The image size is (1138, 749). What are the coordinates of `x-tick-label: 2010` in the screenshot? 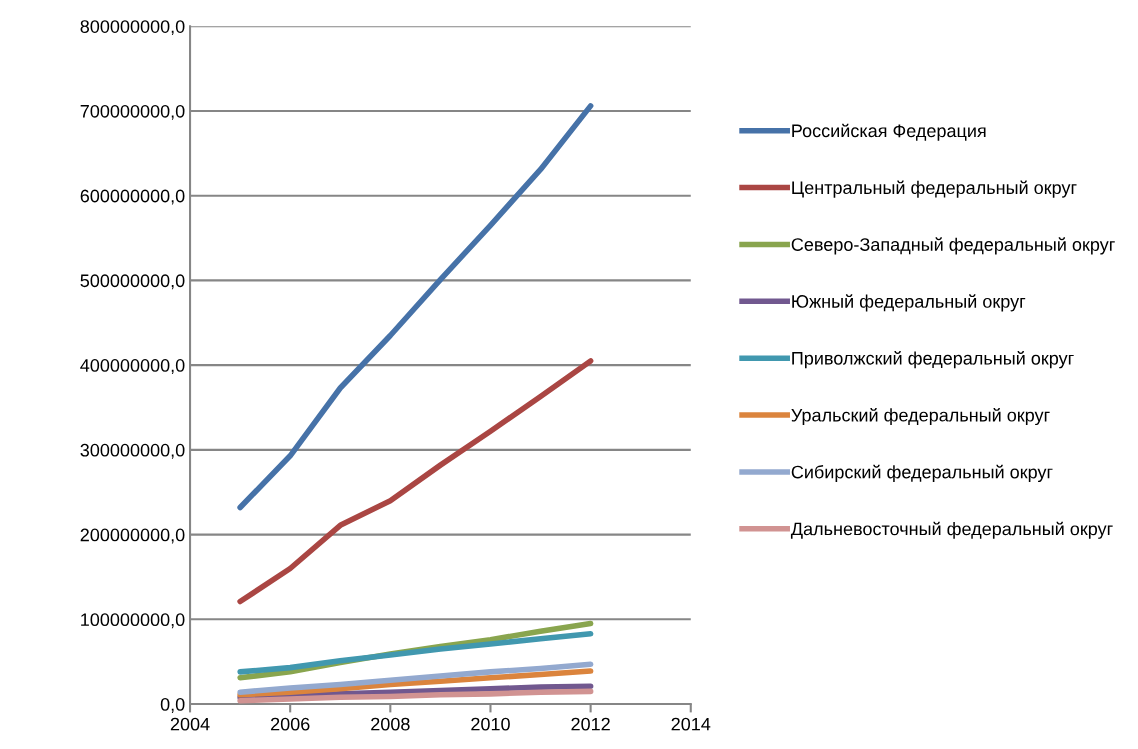 It's located at (490, 724).